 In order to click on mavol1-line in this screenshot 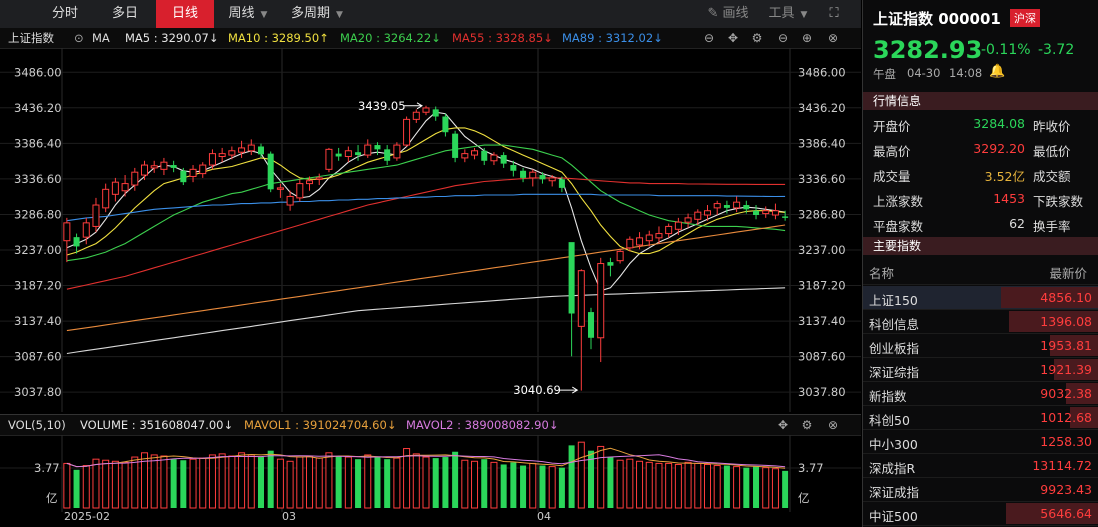, I will do `click(426, 458)`.